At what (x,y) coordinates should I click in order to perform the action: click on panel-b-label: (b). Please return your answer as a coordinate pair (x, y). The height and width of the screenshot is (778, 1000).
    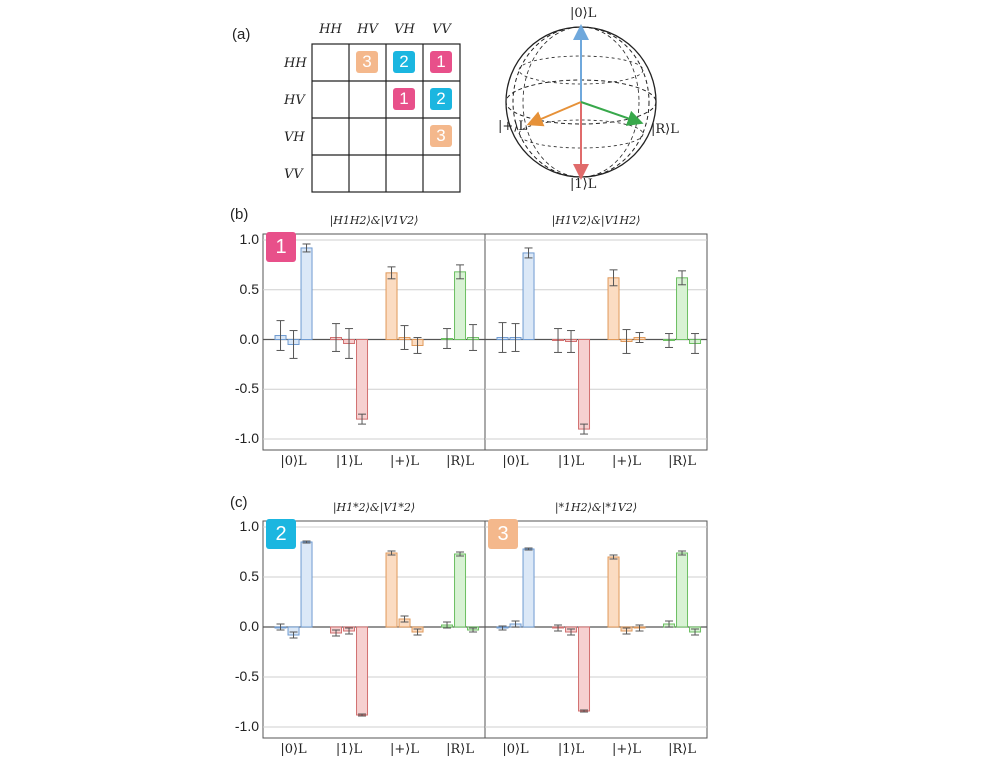
    Looking at the image, I should click on (239, 214).